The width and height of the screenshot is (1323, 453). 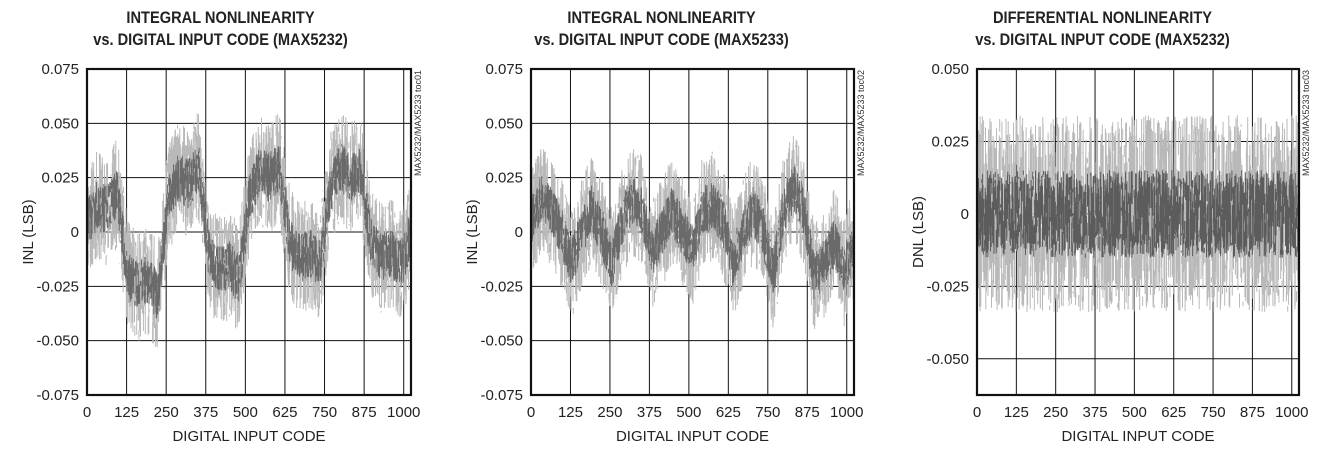 I want to click on series-line-light, so click(x=249, y=230).